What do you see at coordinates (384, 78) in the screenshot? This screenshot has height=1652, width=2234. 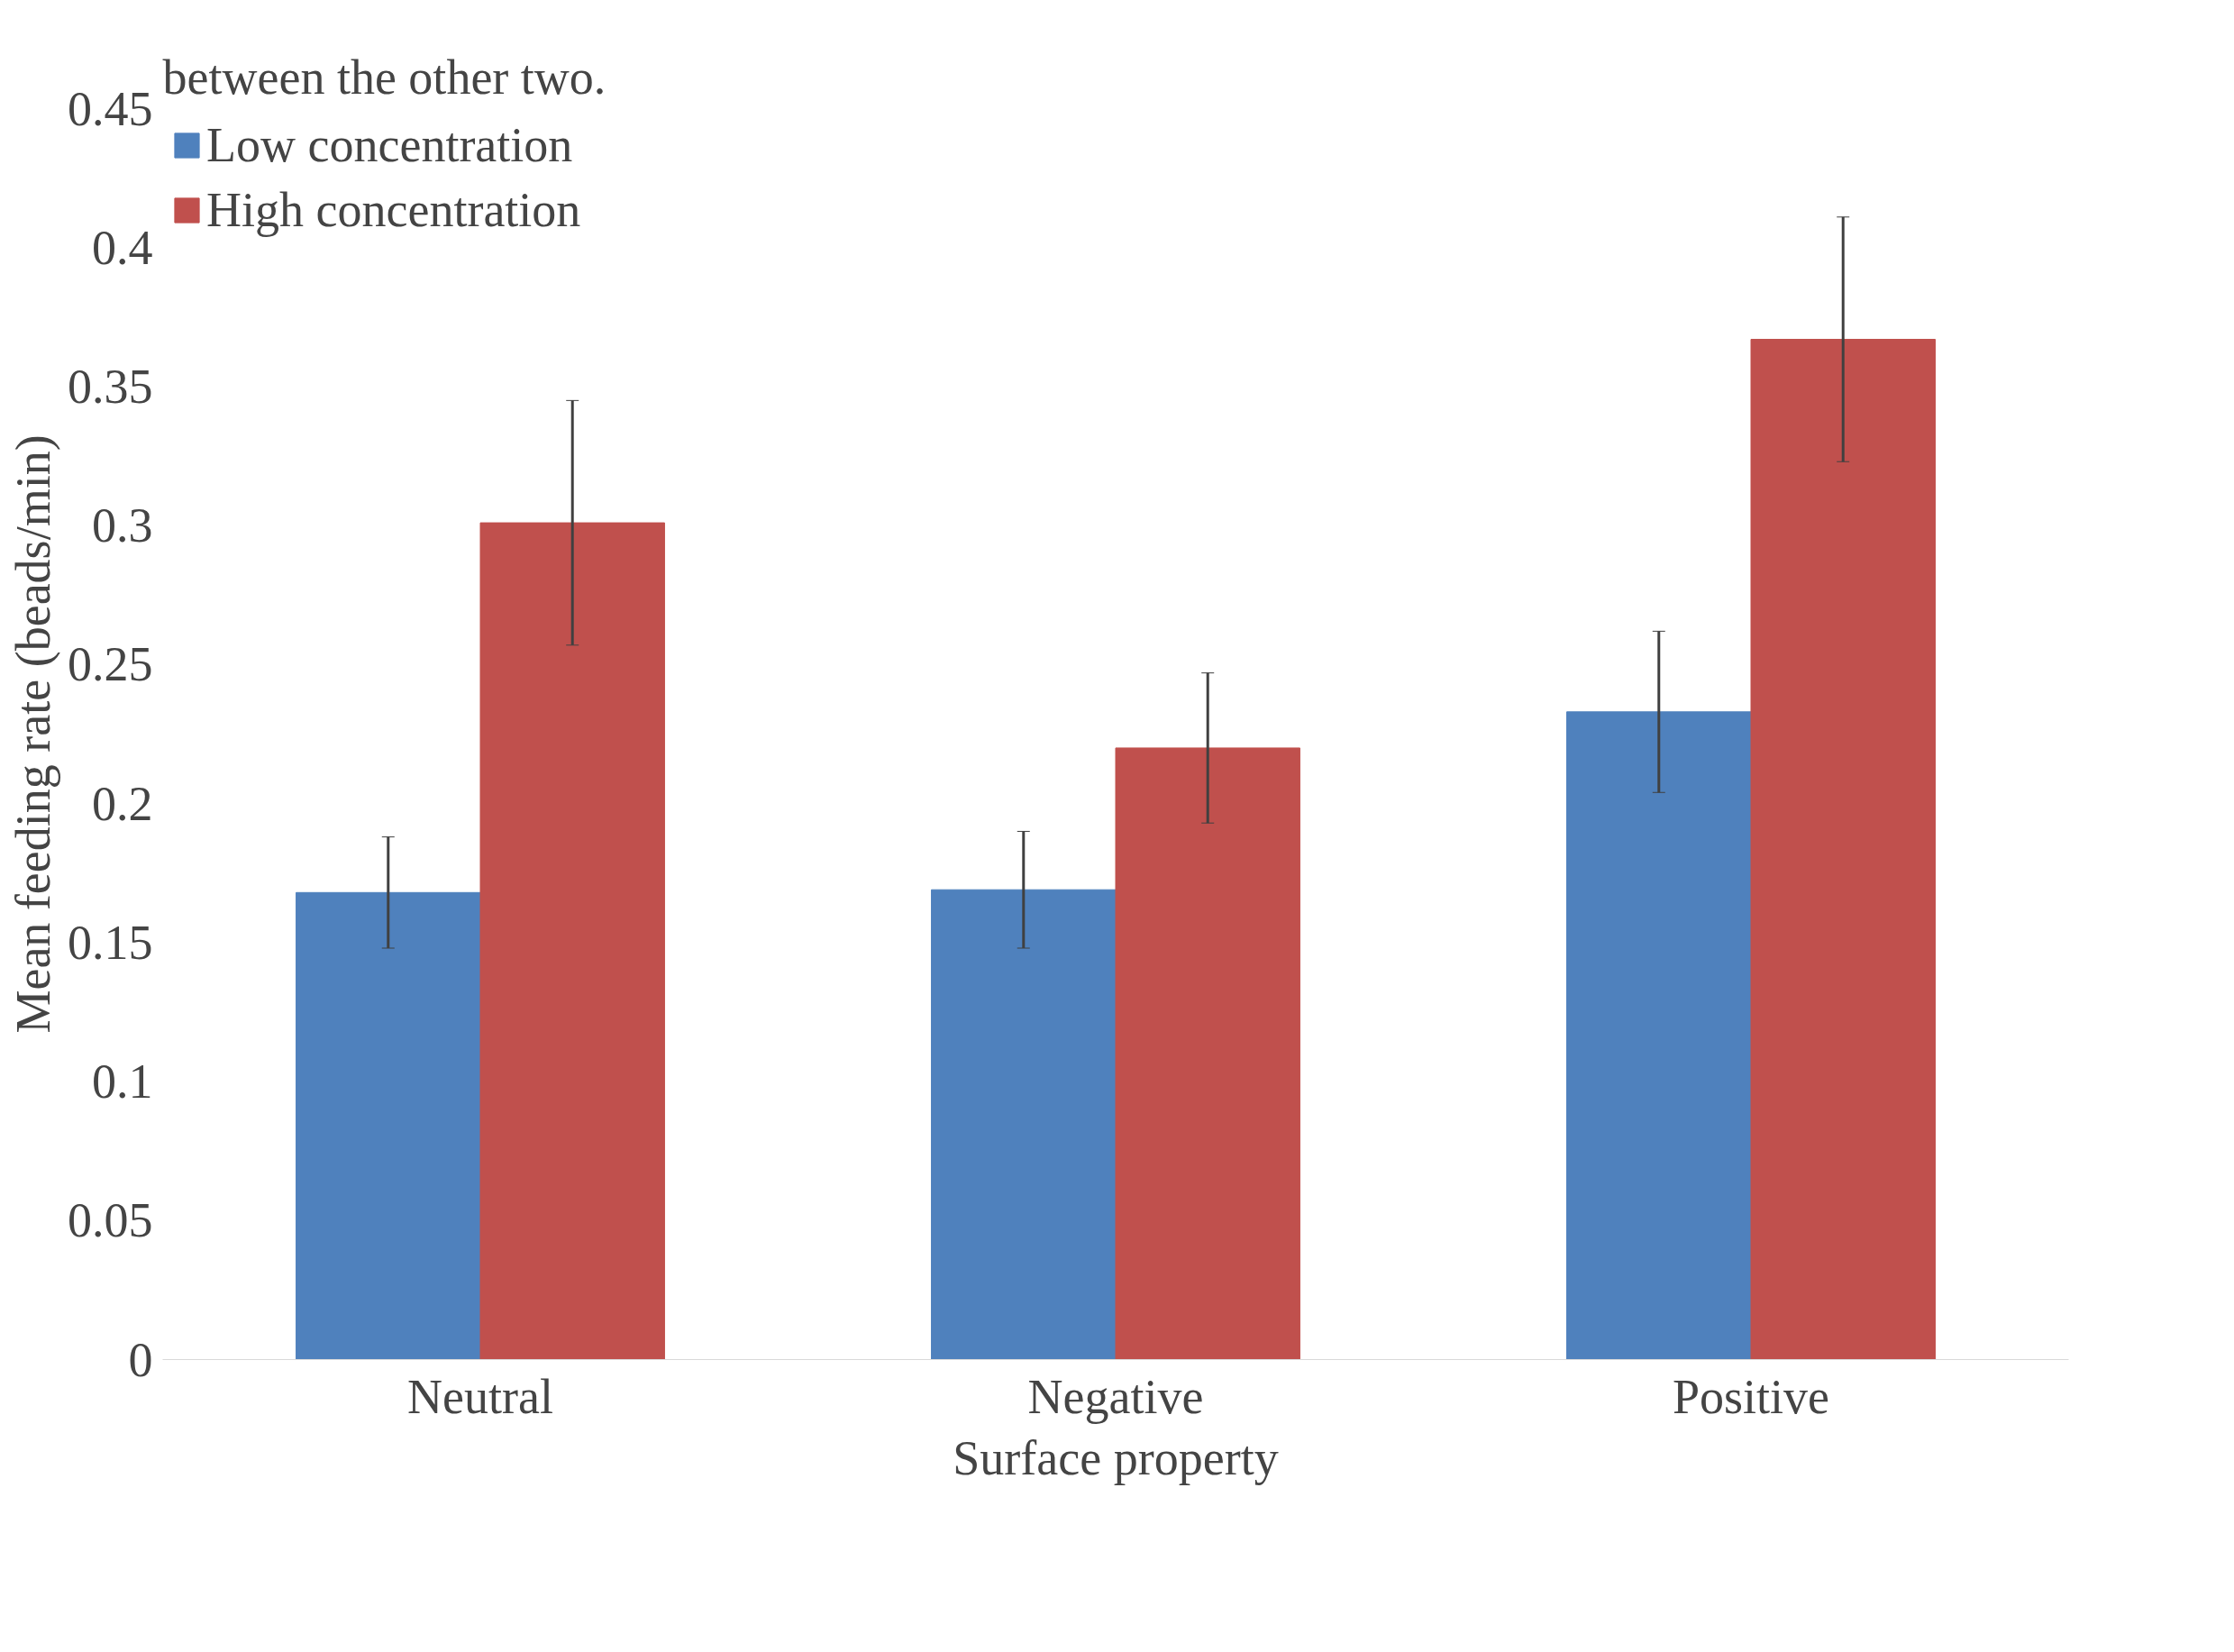 I see `text: between the other two.` at bounding box center [384, 78].